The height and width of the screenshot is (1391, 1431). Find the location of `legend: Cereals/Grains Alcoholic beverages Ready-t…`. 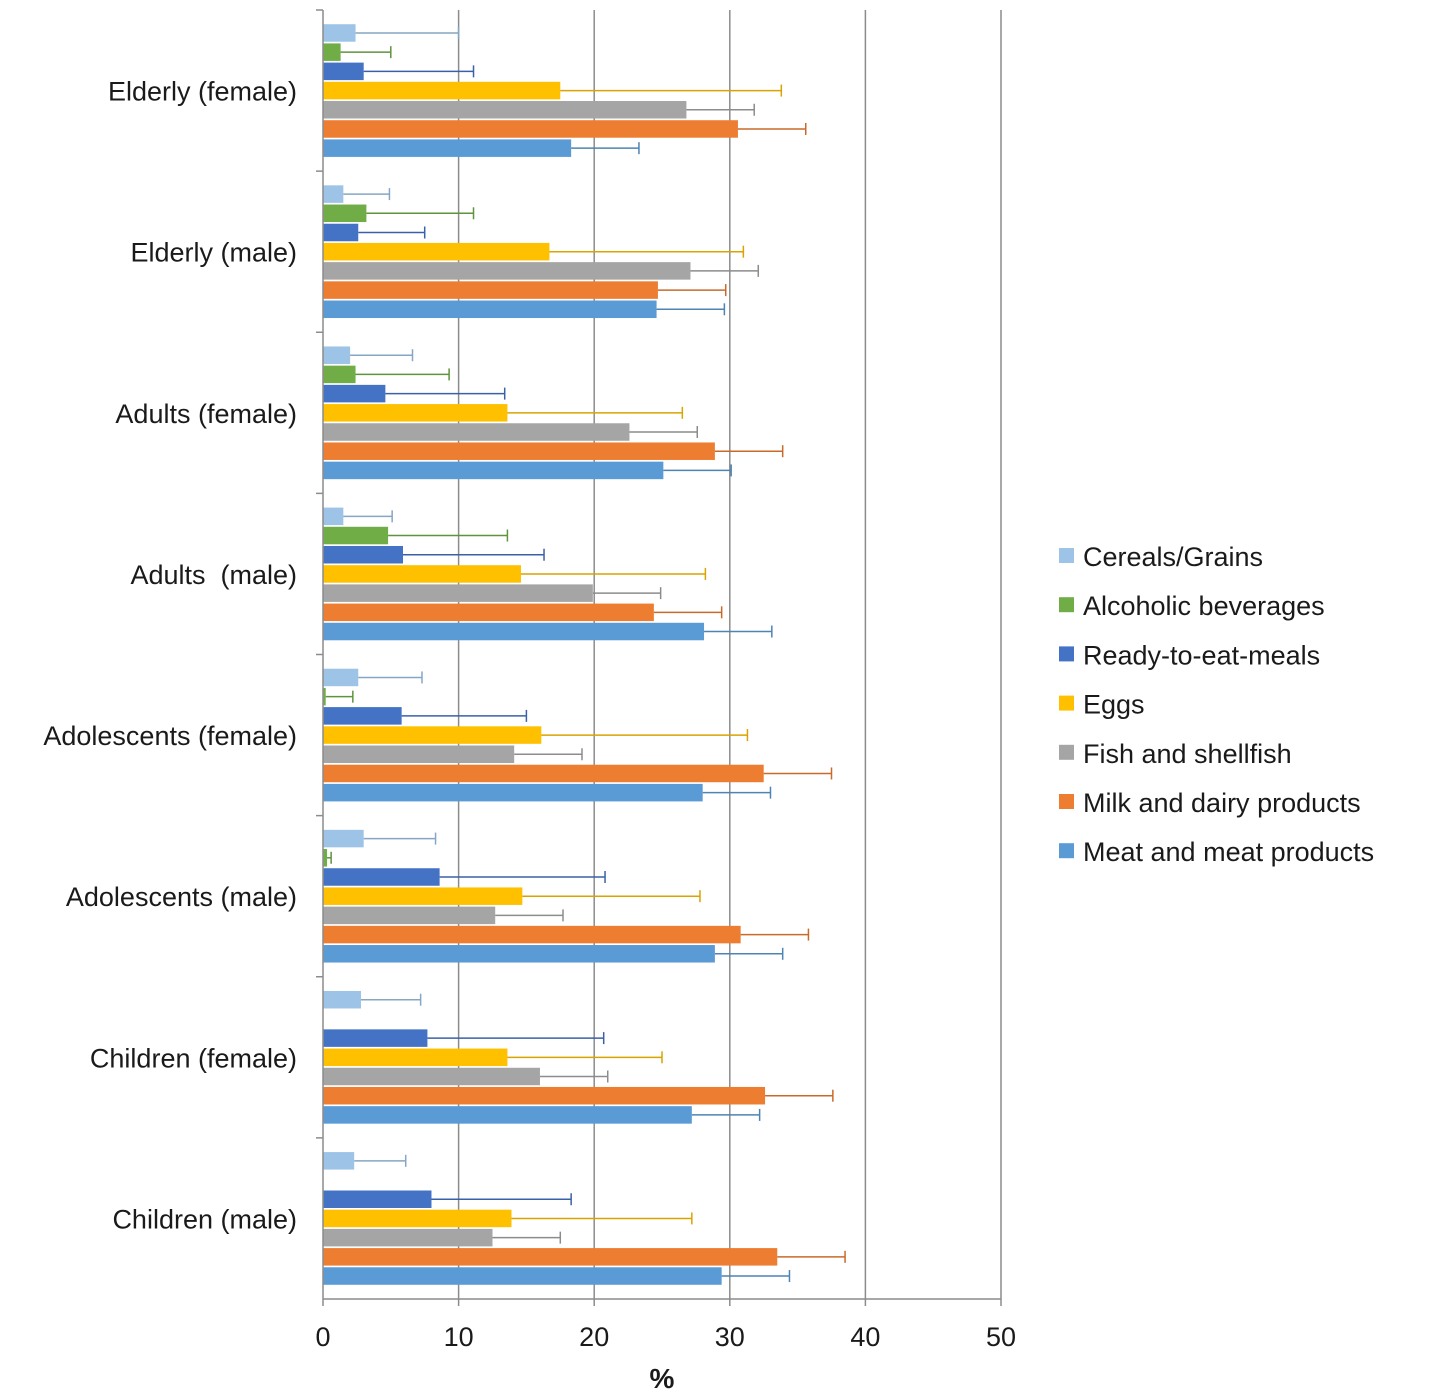

legend: Cereals/Grains Alcoholic beverages Ready-t… is located at coordinates (1216, 704).